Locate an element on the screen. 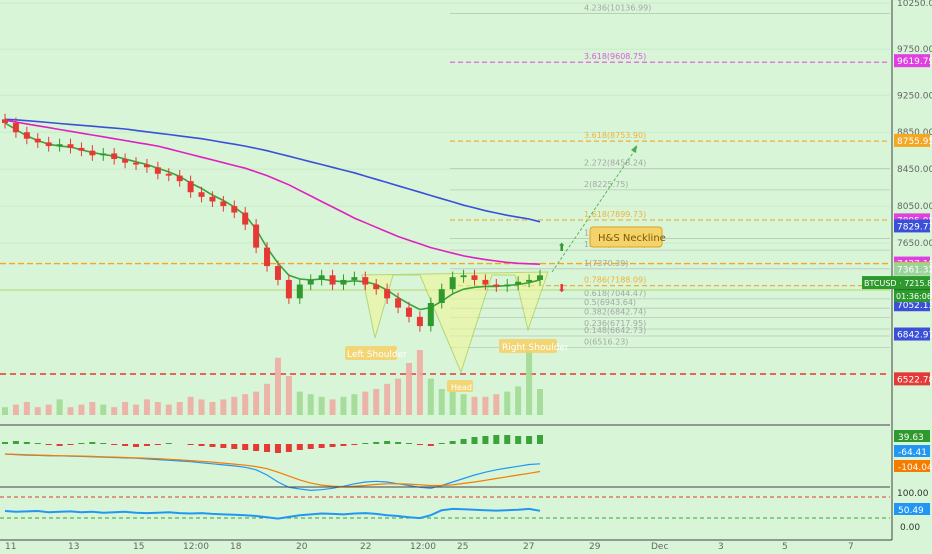  down-arrow-marker: ⬇ is located at coordinates (561, 288).